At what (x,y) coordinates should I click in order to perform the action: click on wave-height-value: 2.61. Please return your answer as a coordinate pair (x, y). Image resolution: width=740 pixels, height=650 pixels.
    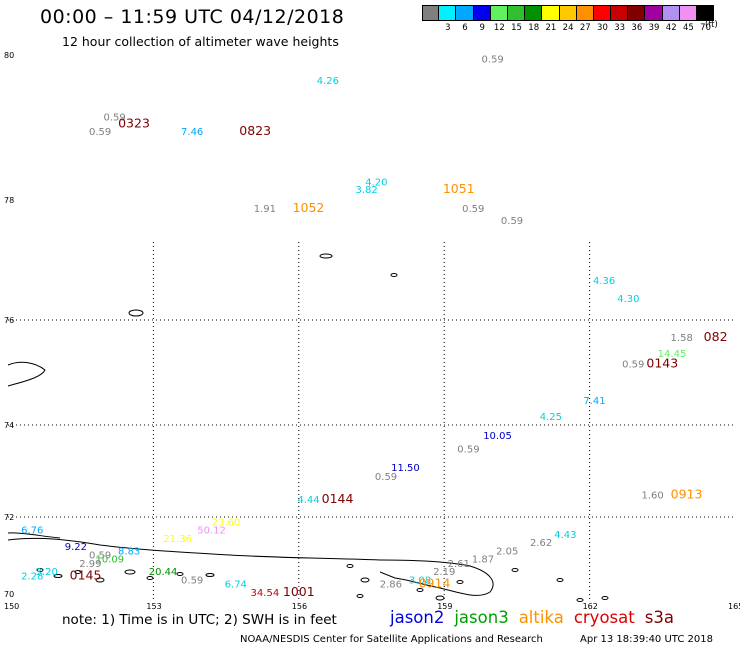
    Looking at the image, I should click on (459, 564).